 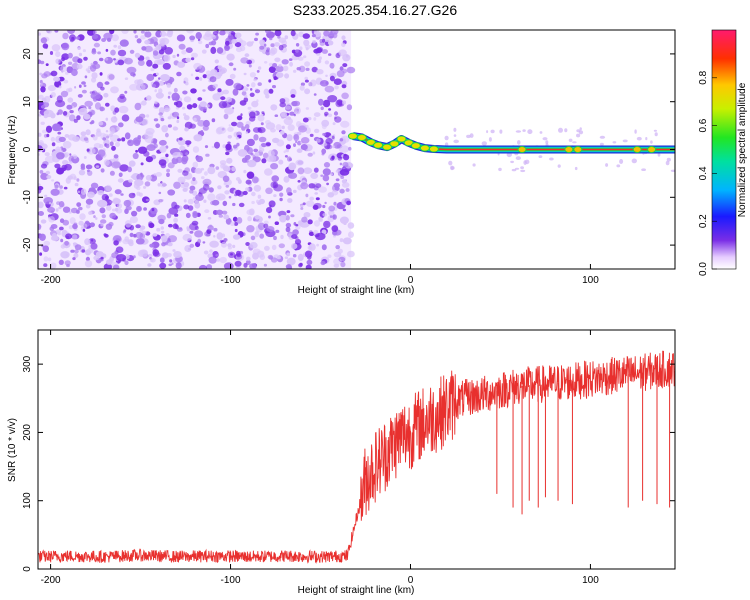 I want to click on x-tick-label: 100, so click(x=590, y=280).